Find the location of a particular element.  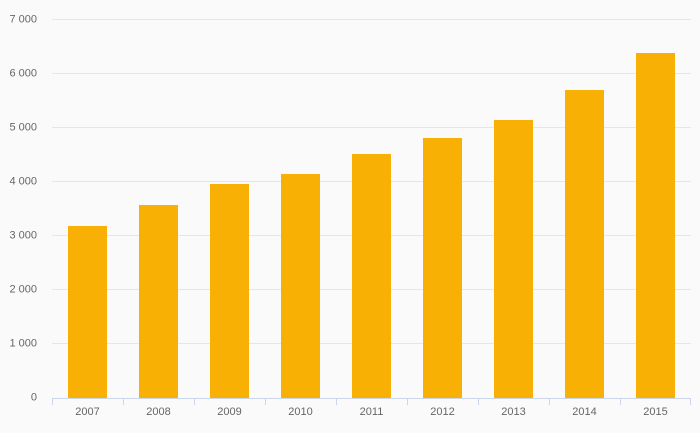

x-axis-label: 2013 is located at coordinates (513, 412).